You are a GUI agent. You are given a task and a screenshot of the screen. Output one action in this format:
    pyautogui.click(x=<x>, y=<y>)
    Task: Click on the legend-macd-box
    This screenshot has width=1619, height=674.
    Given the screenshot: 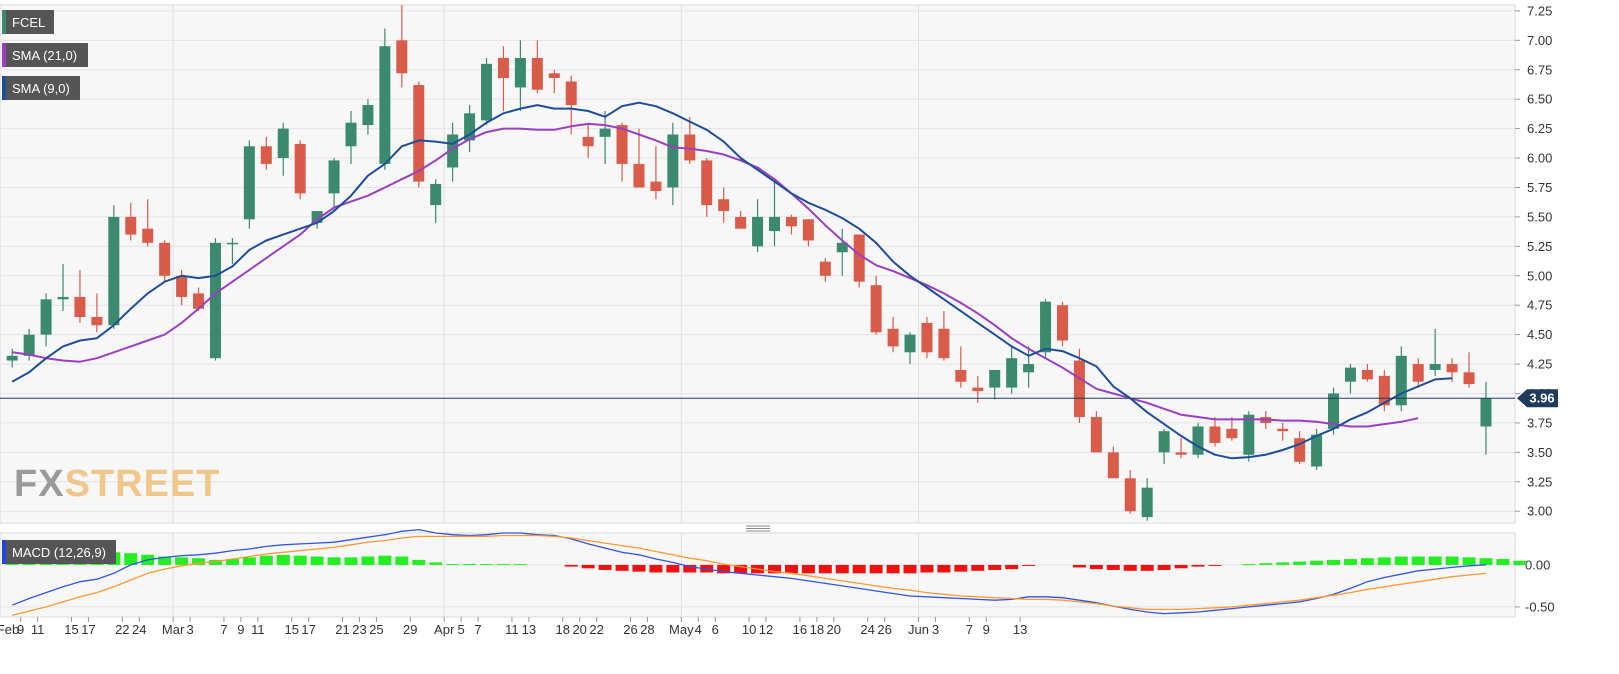 What is the action you would take?
    pyautogui.click(x=59, y=552)
    